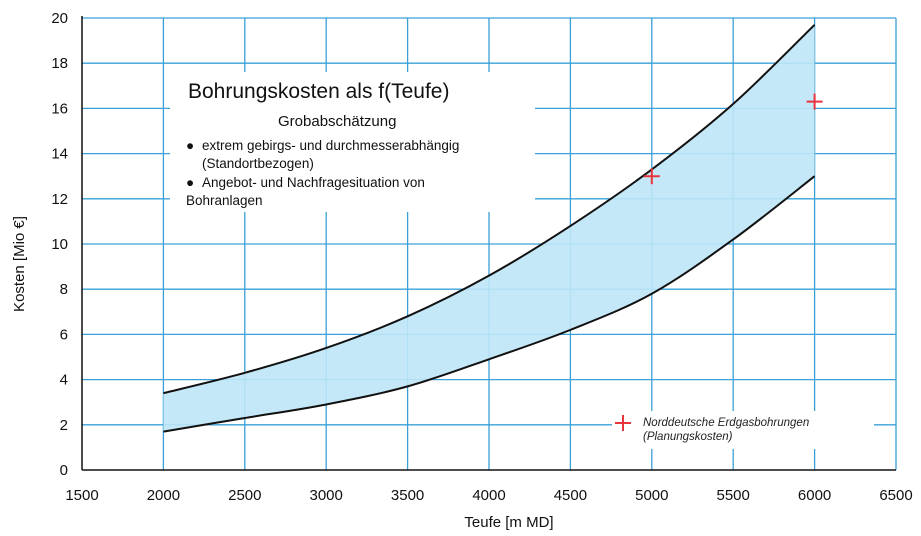  Describe the element at coordinates (407, 495) in the screenshot. I see `x-tick-label: 3500` at that location.